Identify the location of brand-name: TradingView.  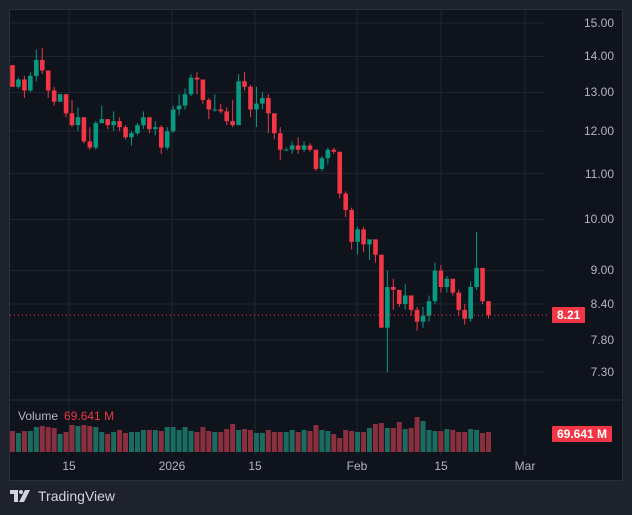
(77, 496).